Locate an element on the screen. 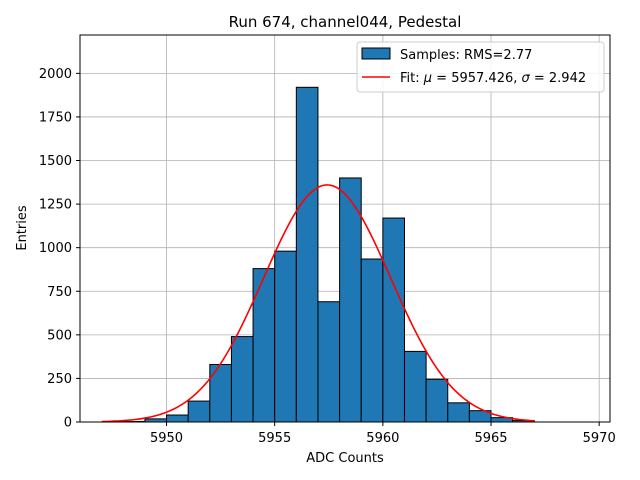 This screenshot has width=640, height=480. chart-title: Run 674, channel044, Pedestal is located at coordinates (345, 22).